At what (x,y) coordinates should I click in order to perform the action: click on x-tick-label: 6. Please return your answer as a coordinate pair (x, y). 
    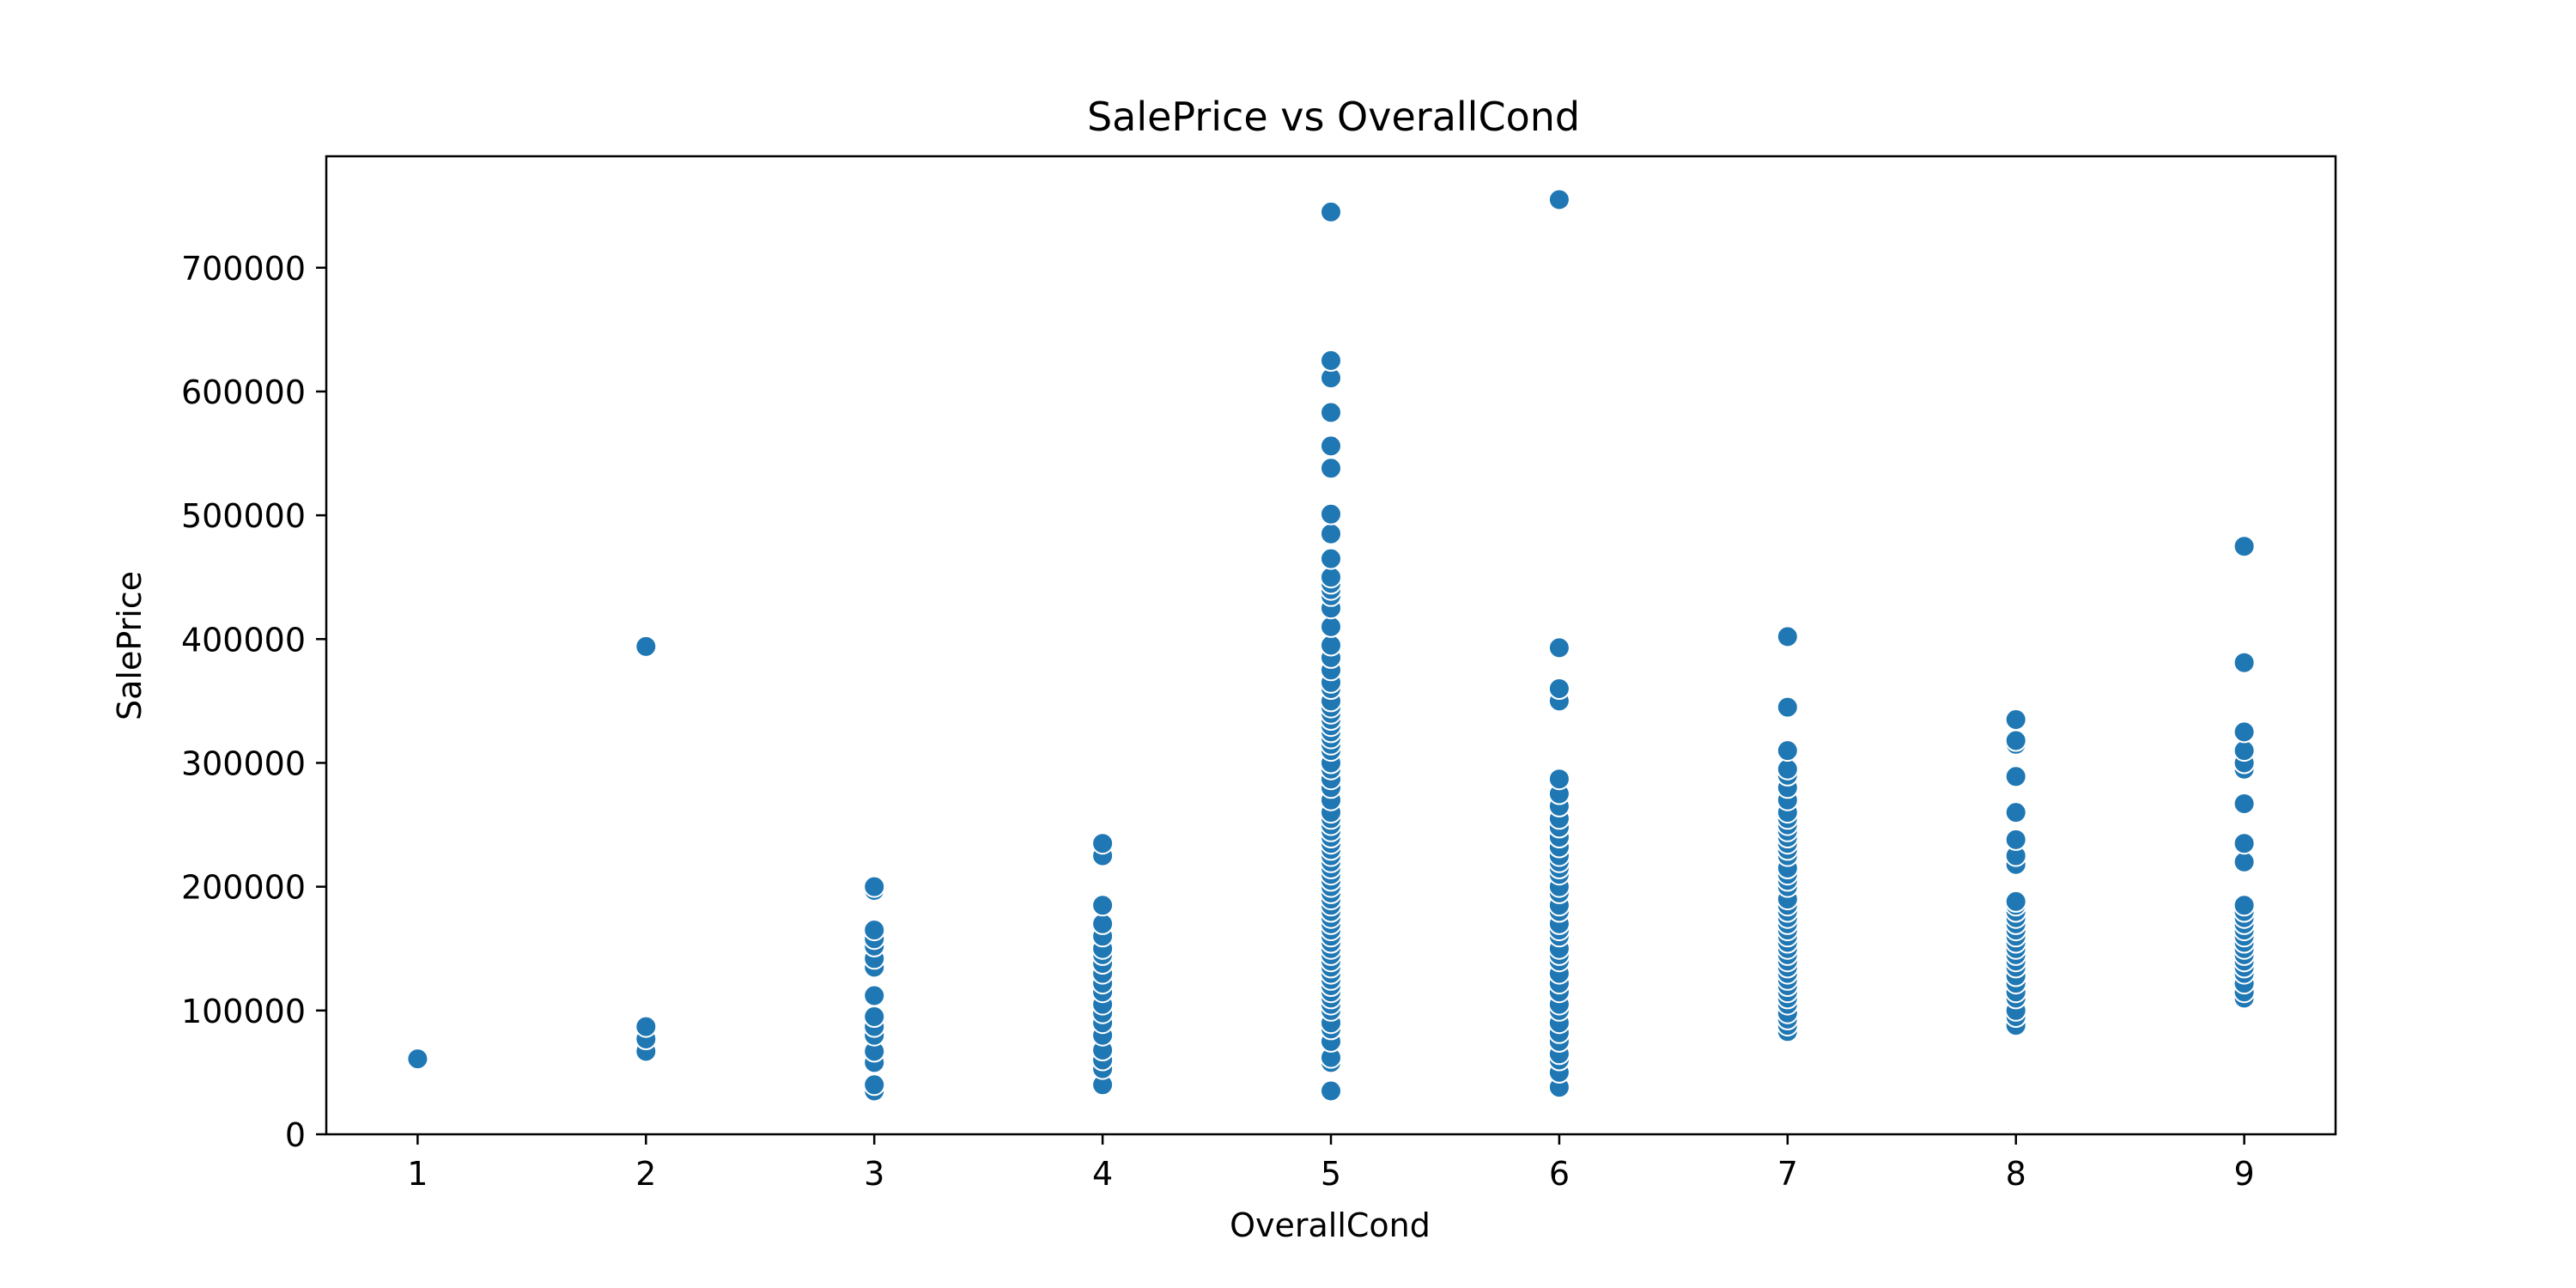
    Looking at the image, I should click on (1559, 1174).